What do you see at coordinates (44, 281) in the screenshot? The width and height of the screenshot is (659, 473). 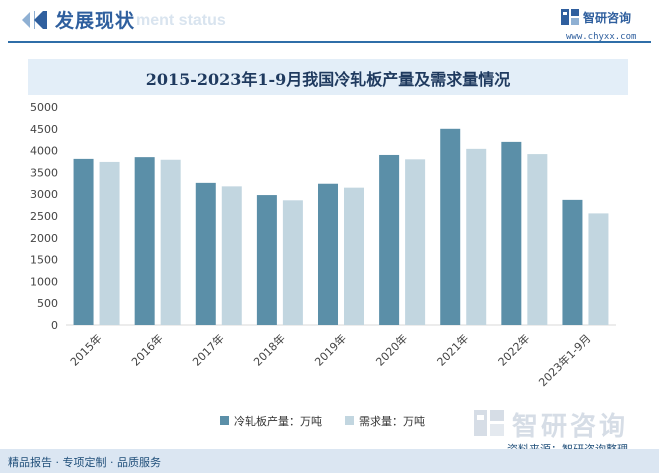 I see `y-tick-label: 1000` at bounding box center [44, 281].